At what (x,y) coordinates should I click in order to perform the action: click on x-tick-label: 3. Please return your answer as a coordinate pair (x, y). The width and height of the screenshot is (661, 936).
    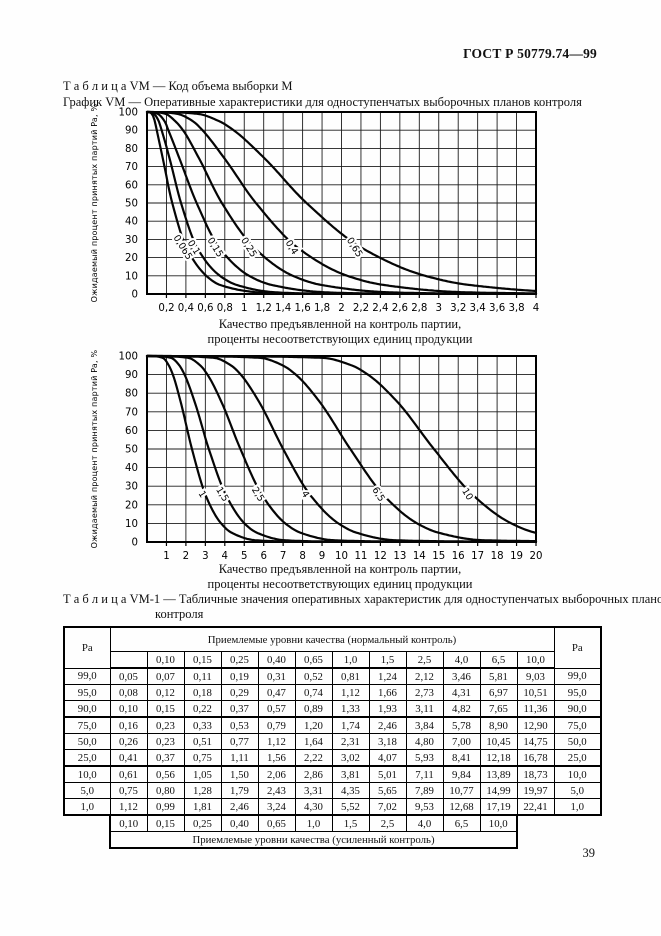
    Looking at the image, I should click on (439, 308).